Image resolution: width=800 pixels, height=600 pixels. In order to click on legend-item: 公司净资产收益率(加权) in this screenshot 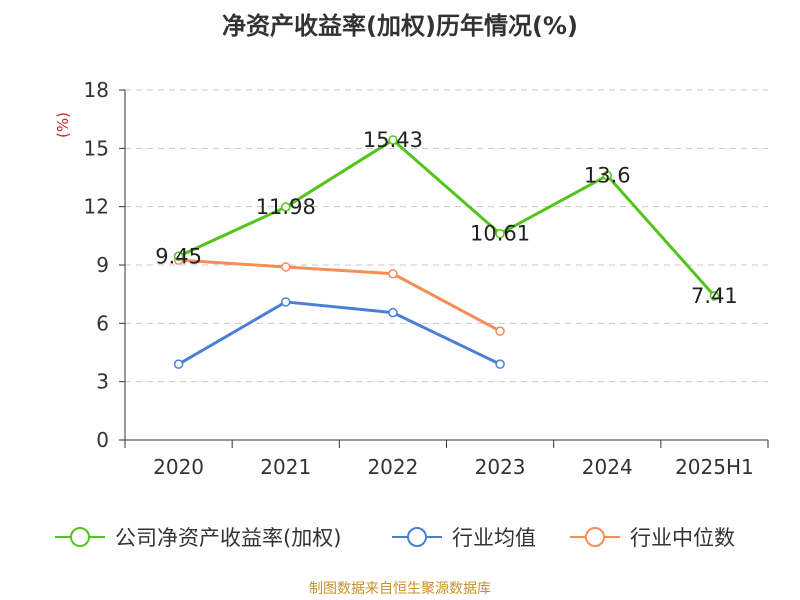, I will do `click(198, 538)`.